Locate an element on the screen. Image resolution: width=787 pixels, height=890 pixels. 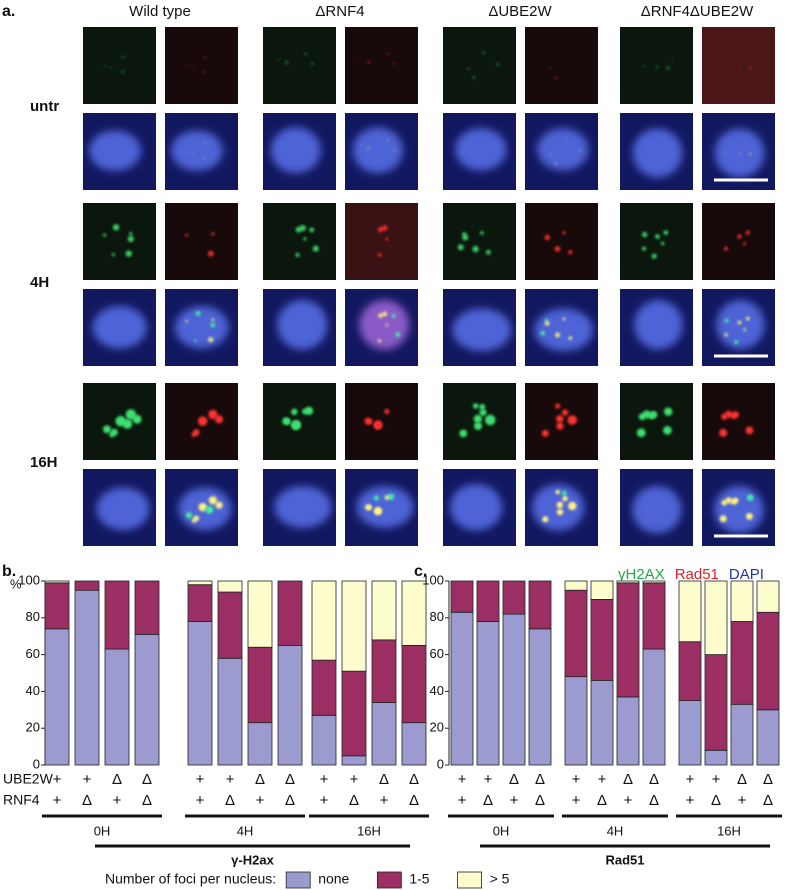
column-header: Wild type is located at coordinates (160, 11).